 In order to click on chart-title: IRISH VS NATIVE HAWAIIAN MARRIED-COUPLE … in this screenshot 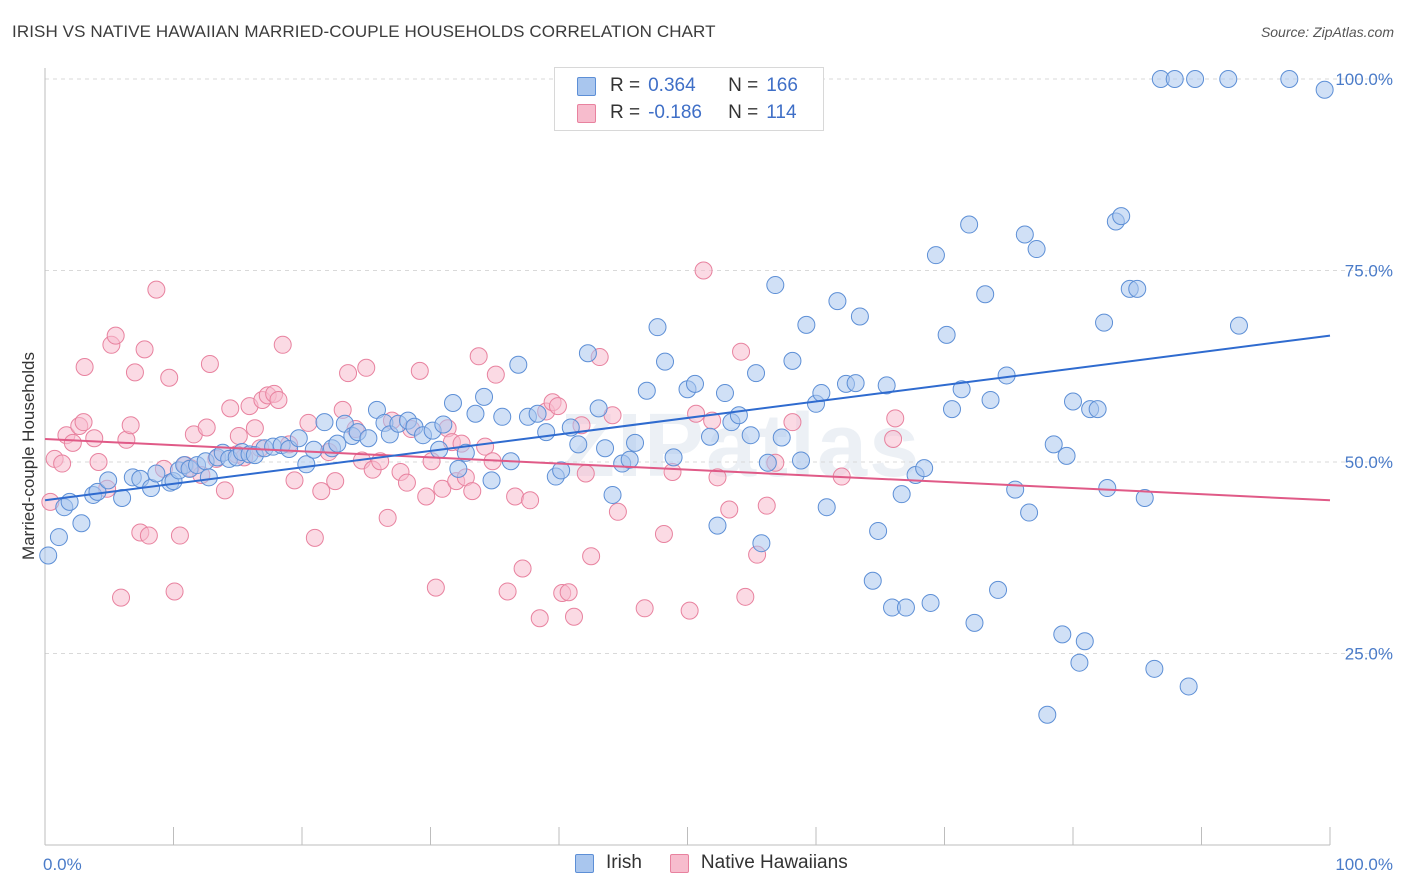, I will do `click(364, 31)`.